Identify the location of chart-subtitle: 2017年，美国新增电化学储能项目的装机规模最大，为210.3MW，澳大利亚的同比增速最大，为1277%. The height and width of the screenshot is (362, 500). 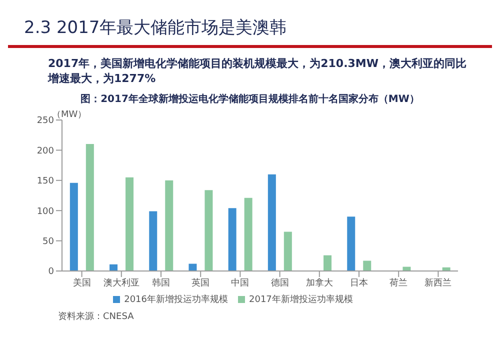
(257, 71).